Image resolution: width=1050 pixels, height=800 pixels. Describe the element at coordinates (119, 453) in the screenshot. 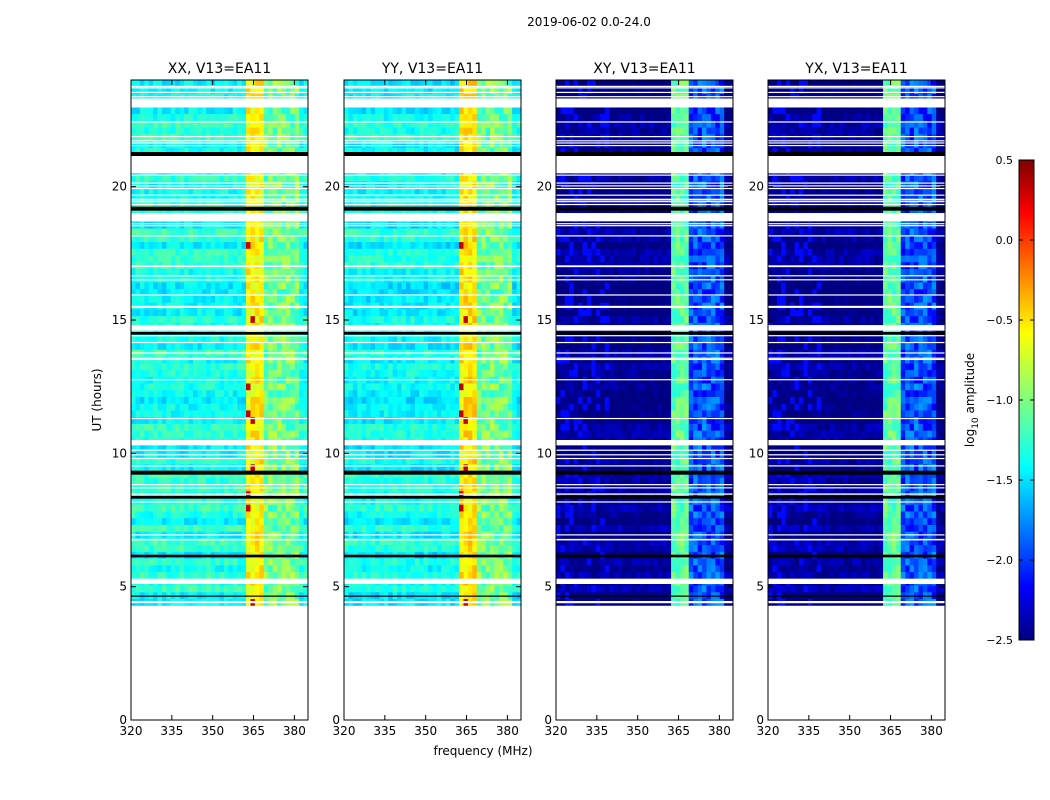

I see `y-tick-label: 10` at that location.